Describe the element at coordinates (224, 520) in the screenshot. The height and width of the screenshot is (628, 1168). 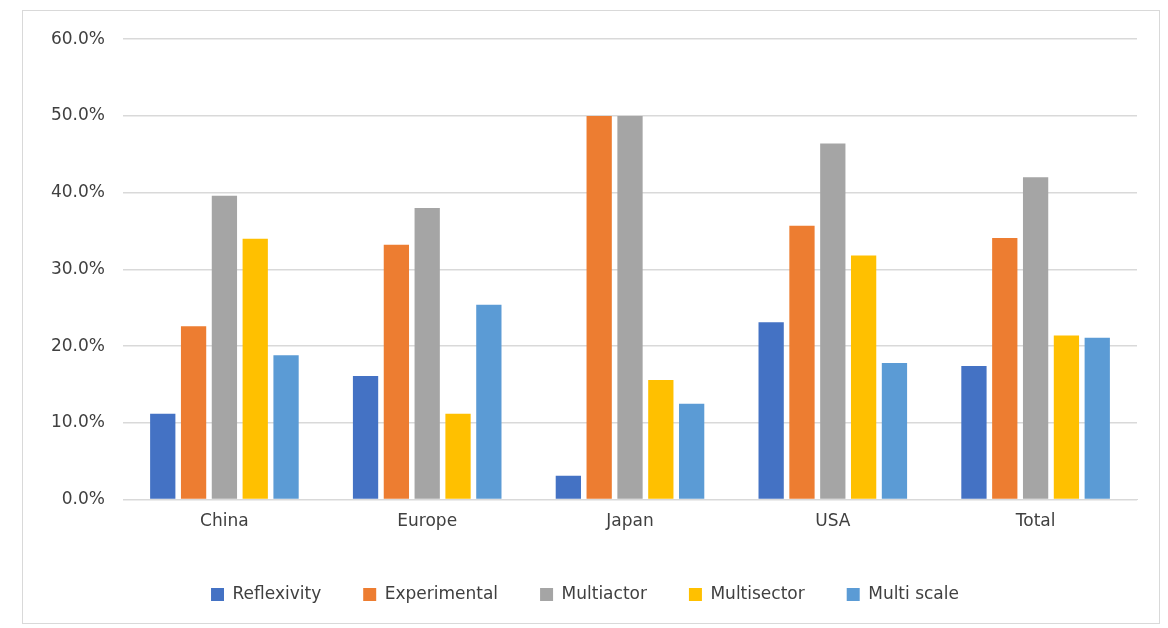
I see `x-tick-label: China` at that location.